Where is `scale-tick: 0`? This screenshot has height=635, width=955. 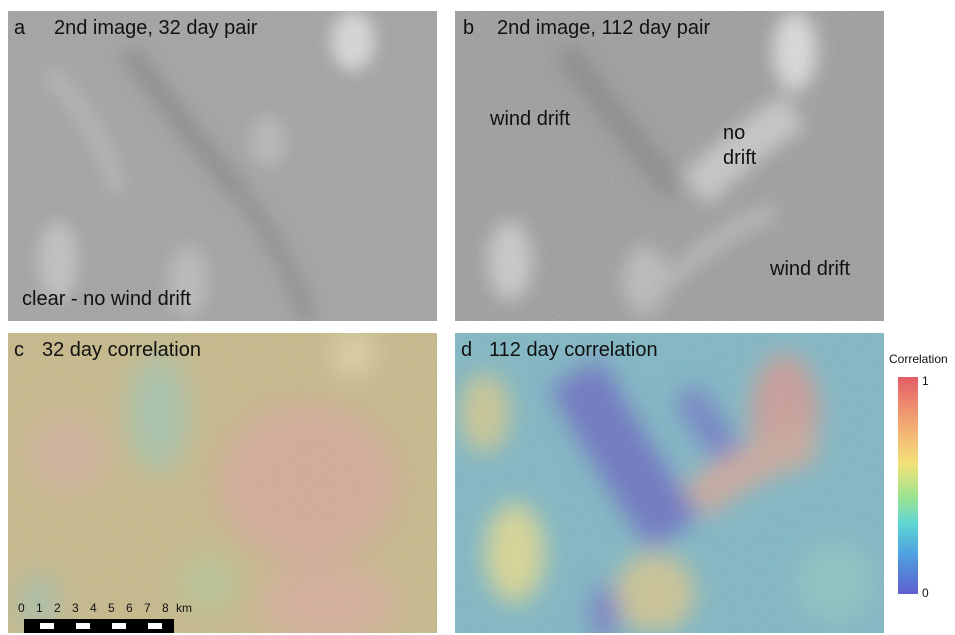 scale-tick: 0 is located at coordinates (21, 608).